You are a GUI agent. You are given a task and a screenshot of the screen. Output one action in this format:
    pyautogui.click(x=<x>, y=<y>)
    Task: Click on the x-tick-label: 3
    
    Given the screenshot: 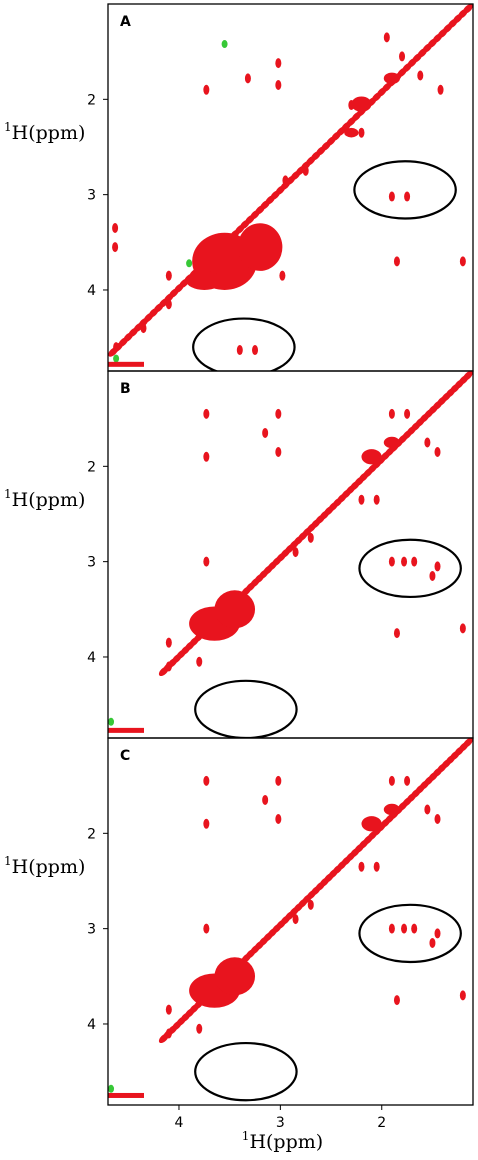 What is the action you would take?
    pyautogui.click(x=280, y=1123)
    